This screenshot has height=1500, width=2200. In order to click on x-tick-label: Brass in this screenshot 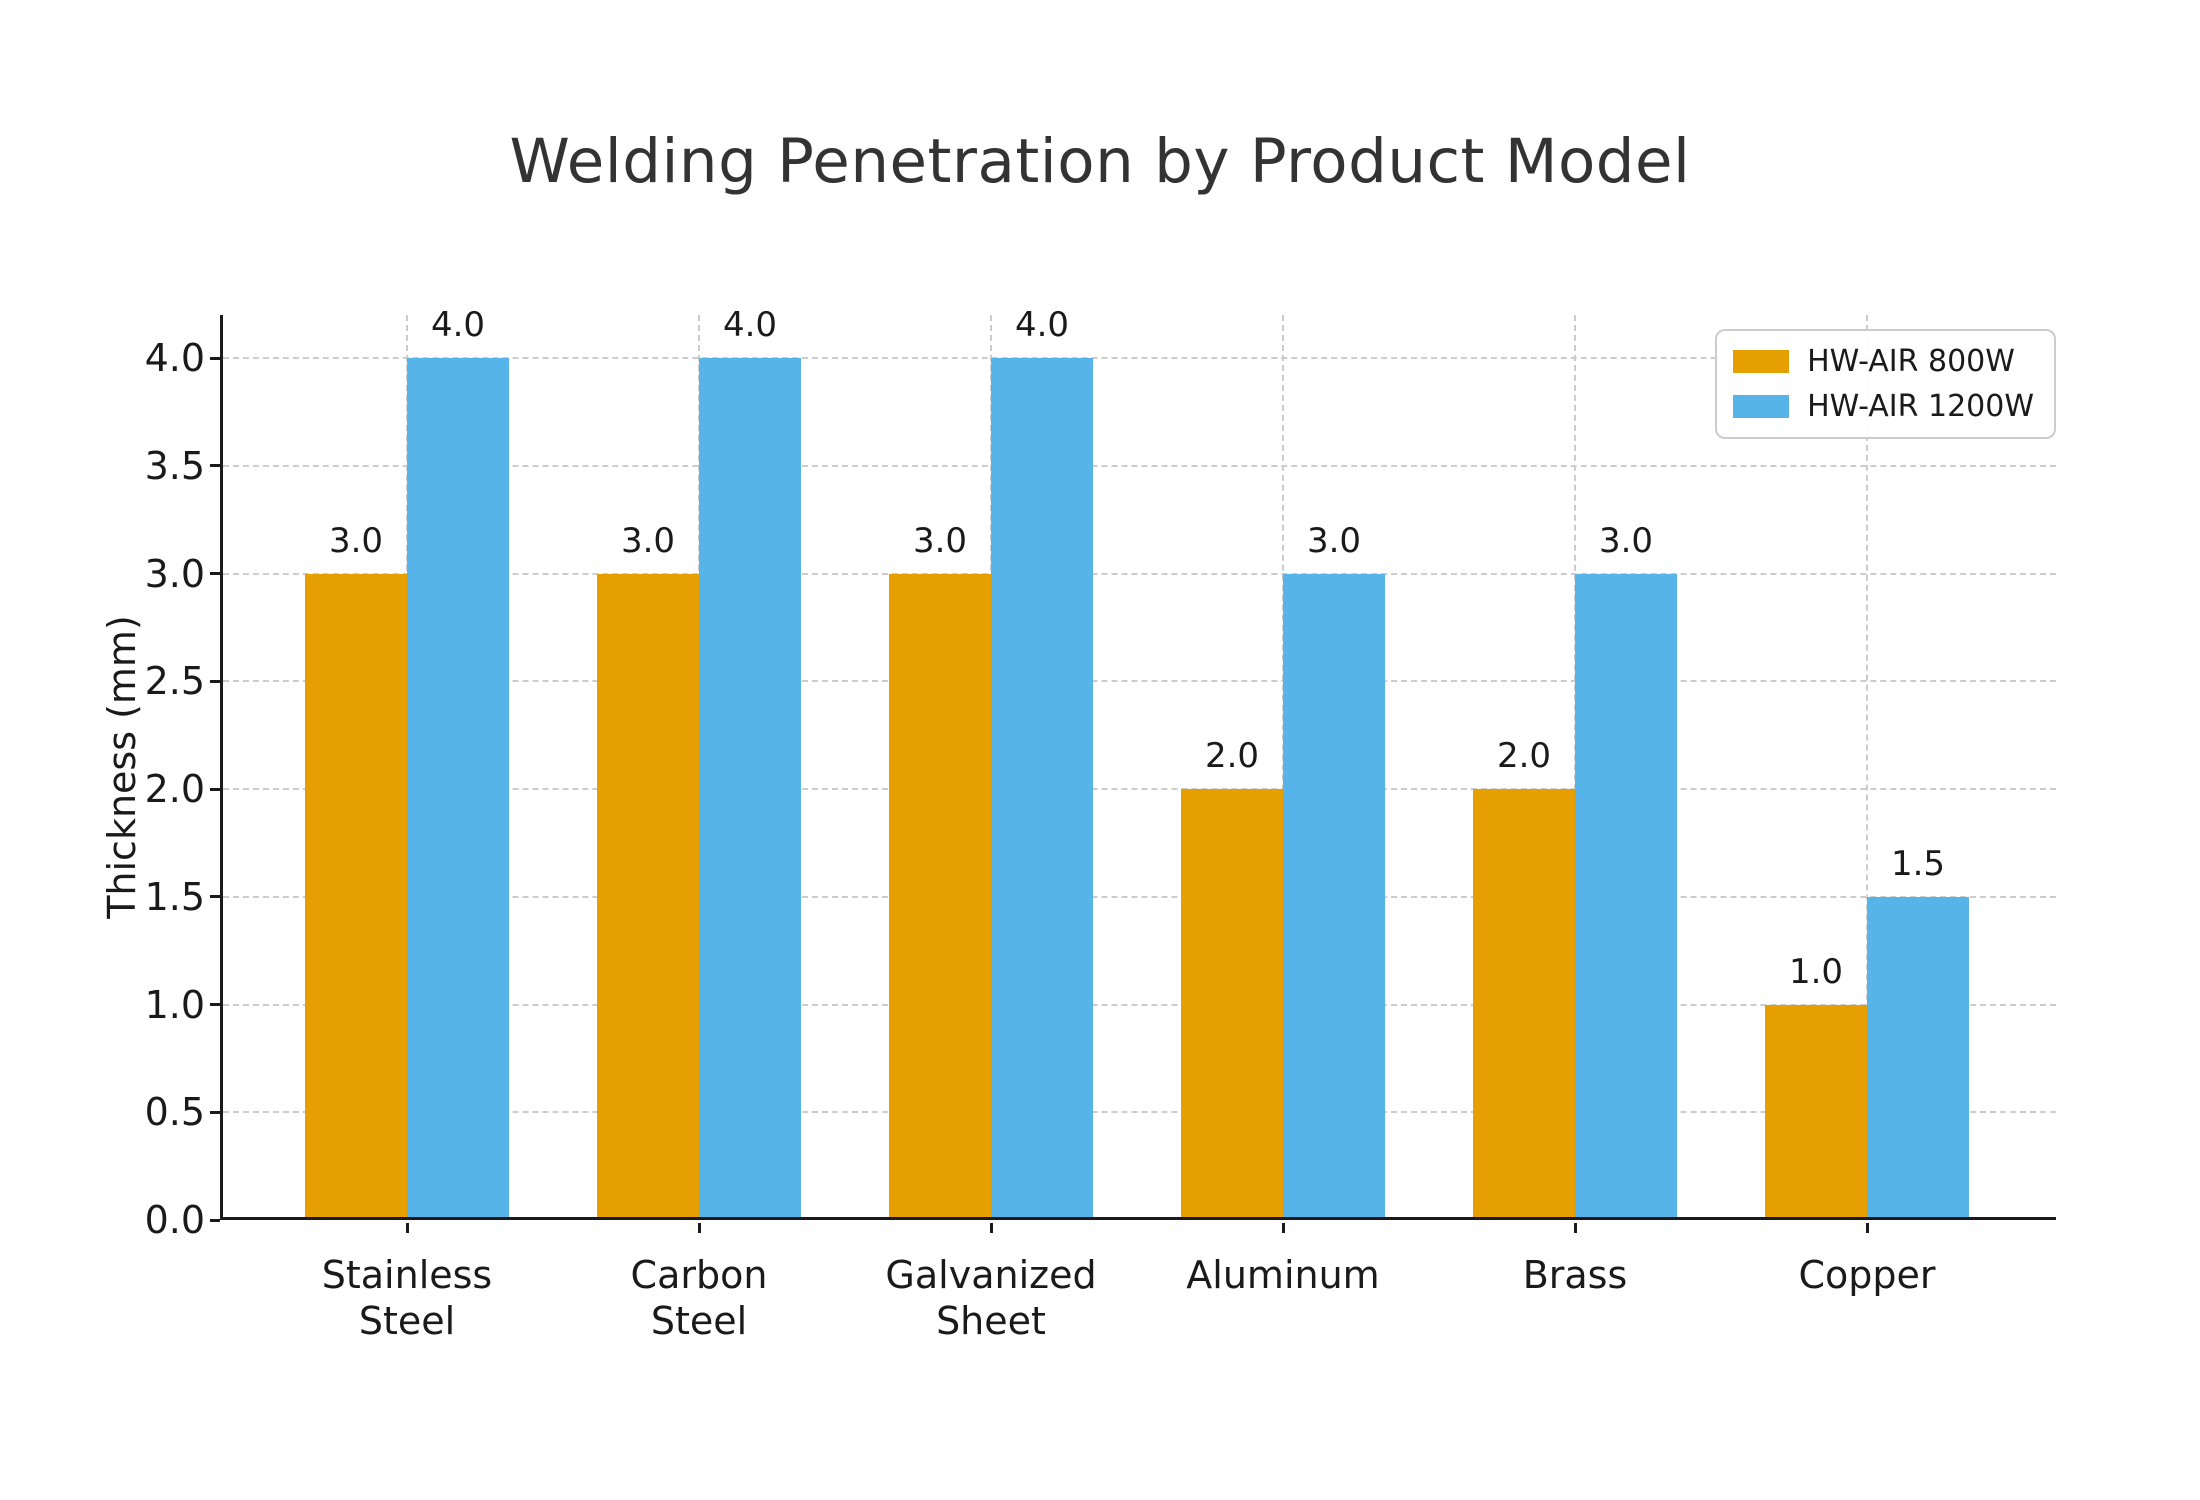, I will do `click(1575, 1275)`.